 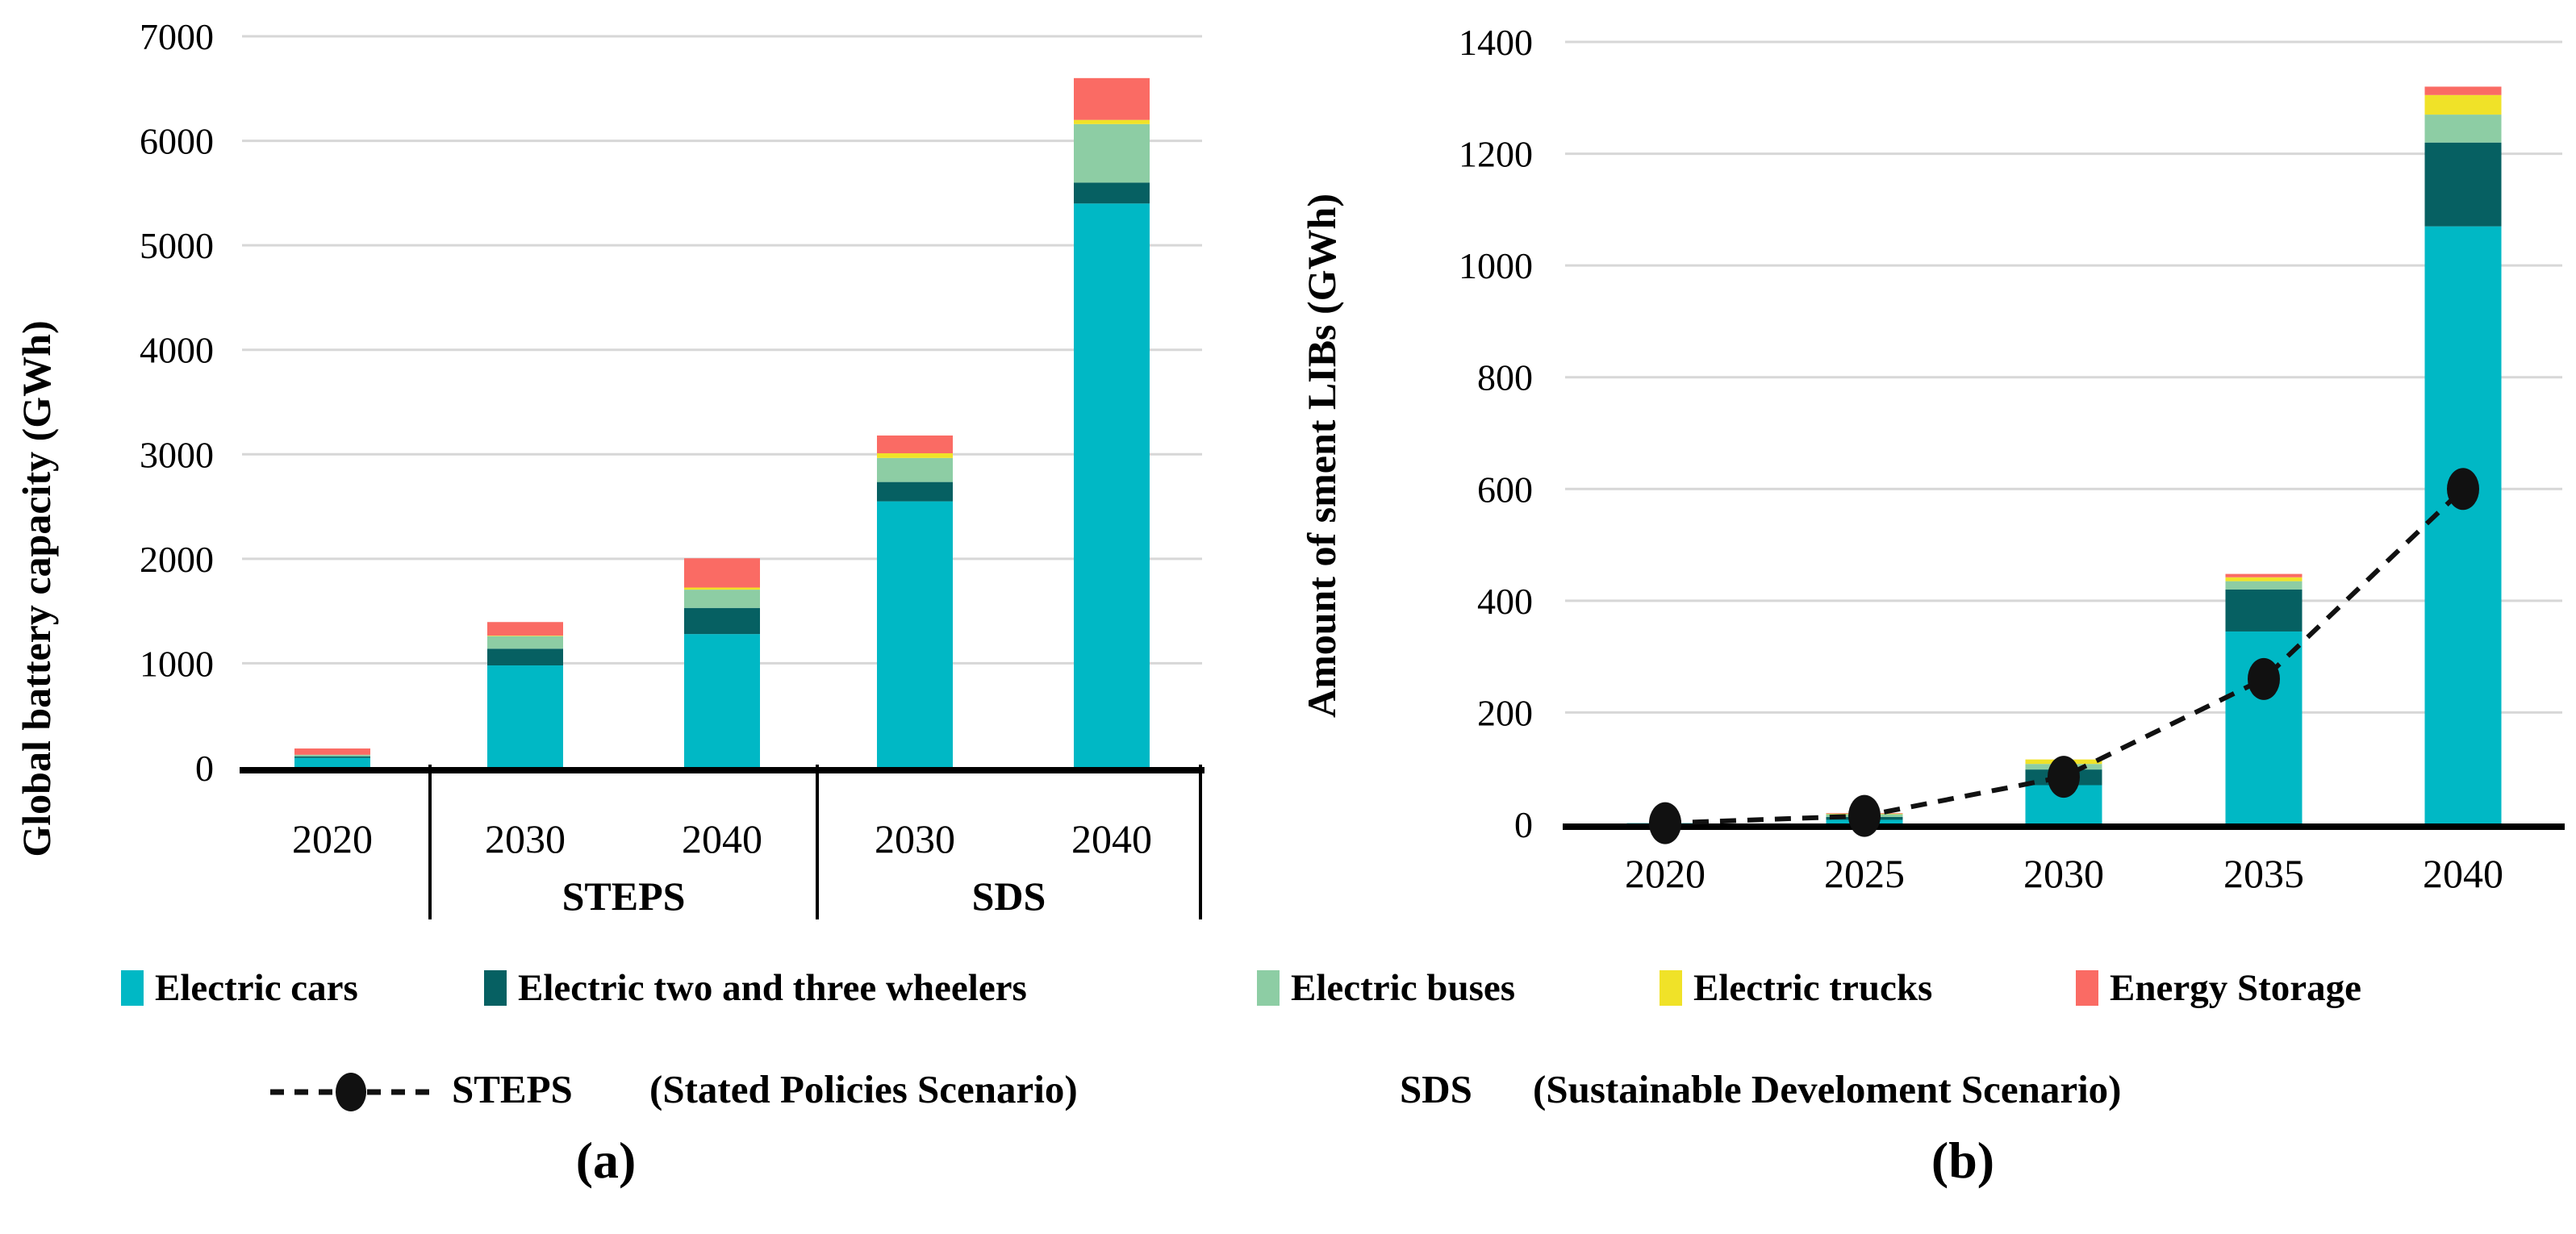 I want to click on y-tick-label: 200, so click(x=1505, y=713).